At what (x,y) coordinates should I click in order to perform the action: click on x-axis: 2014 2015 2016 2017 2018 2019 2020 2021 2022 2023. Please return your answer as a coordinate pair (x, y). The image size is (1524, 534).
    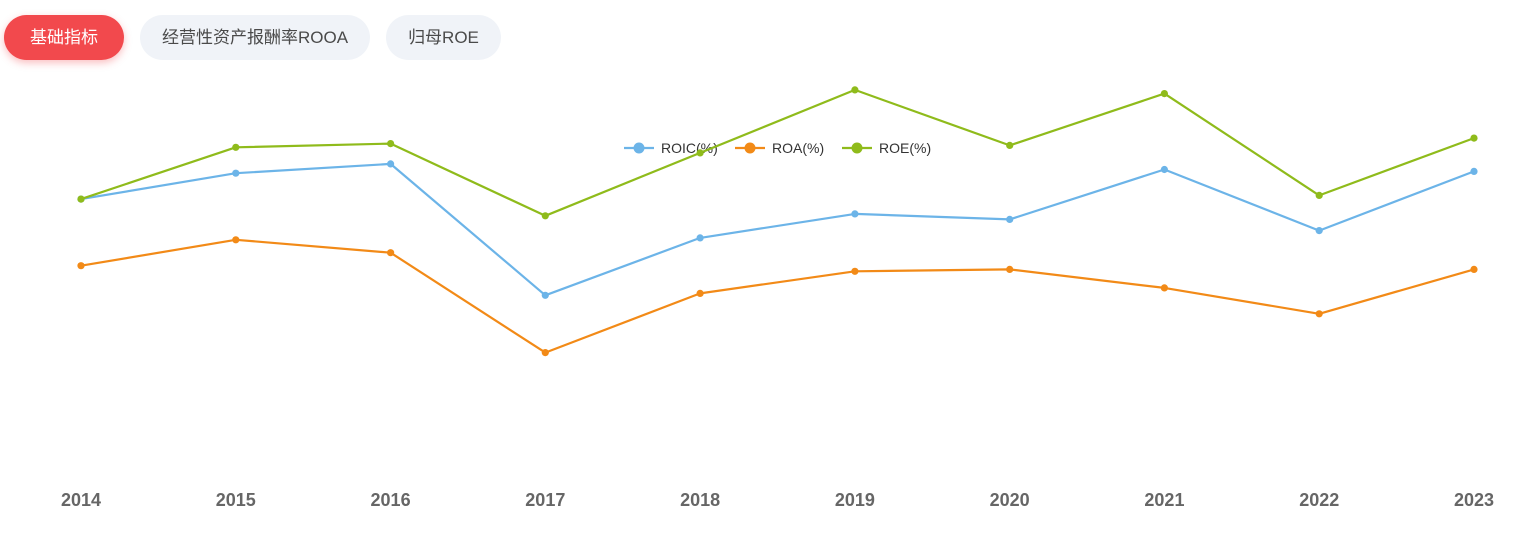
    Looking at the image, I should click on (777, 500).